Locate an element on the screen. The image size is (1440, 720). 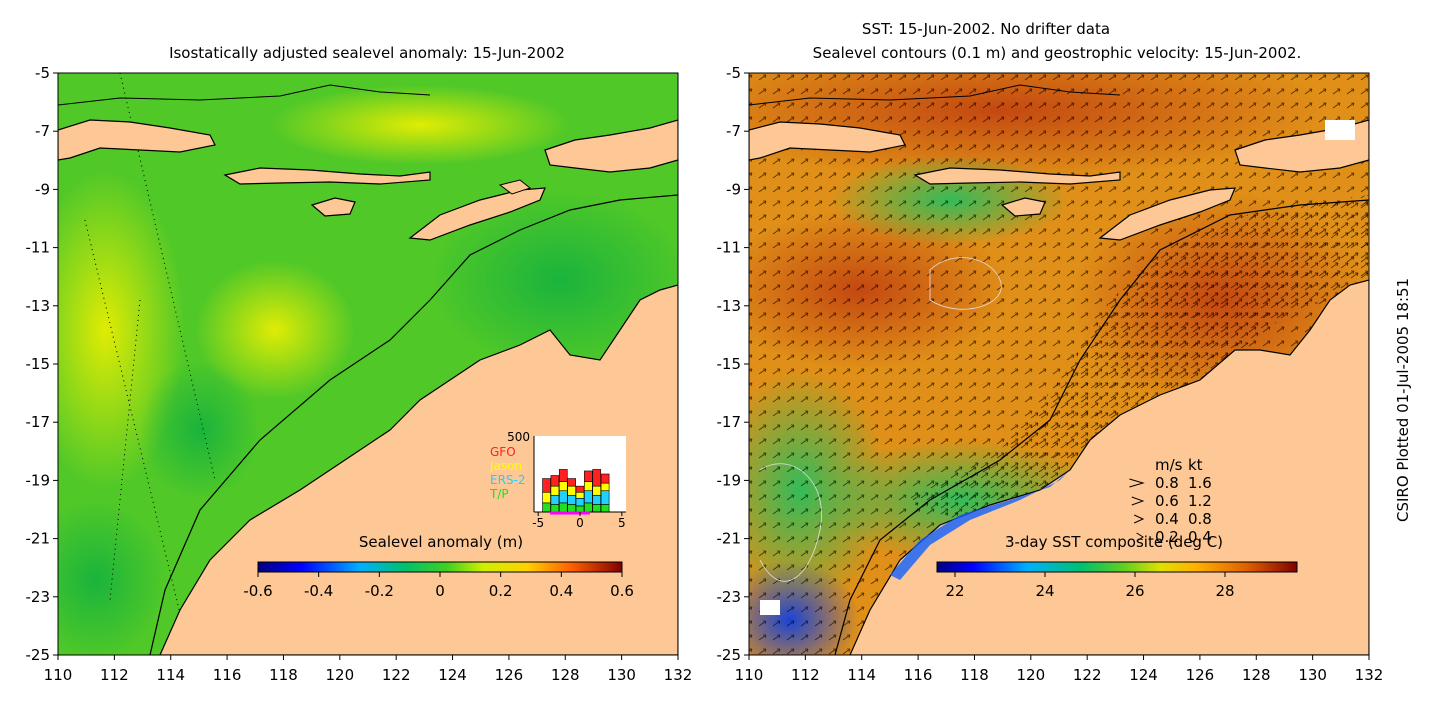
right-lon-tick-label: 110 is located at coordinates (749, 675).